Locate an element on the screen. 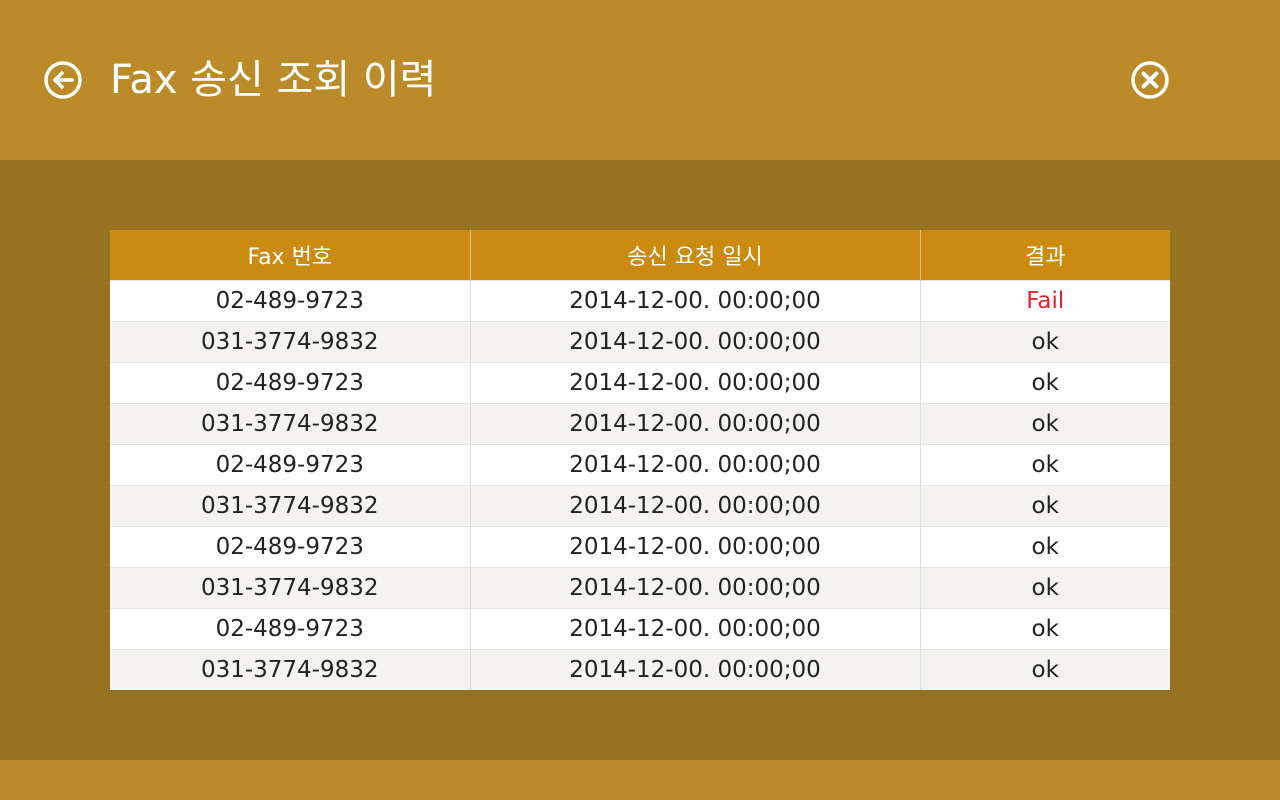 This screenshot has width=1280, height=800. column-header-request-datetime: 송신 요청 일시 is located at coordinates (694, 255).